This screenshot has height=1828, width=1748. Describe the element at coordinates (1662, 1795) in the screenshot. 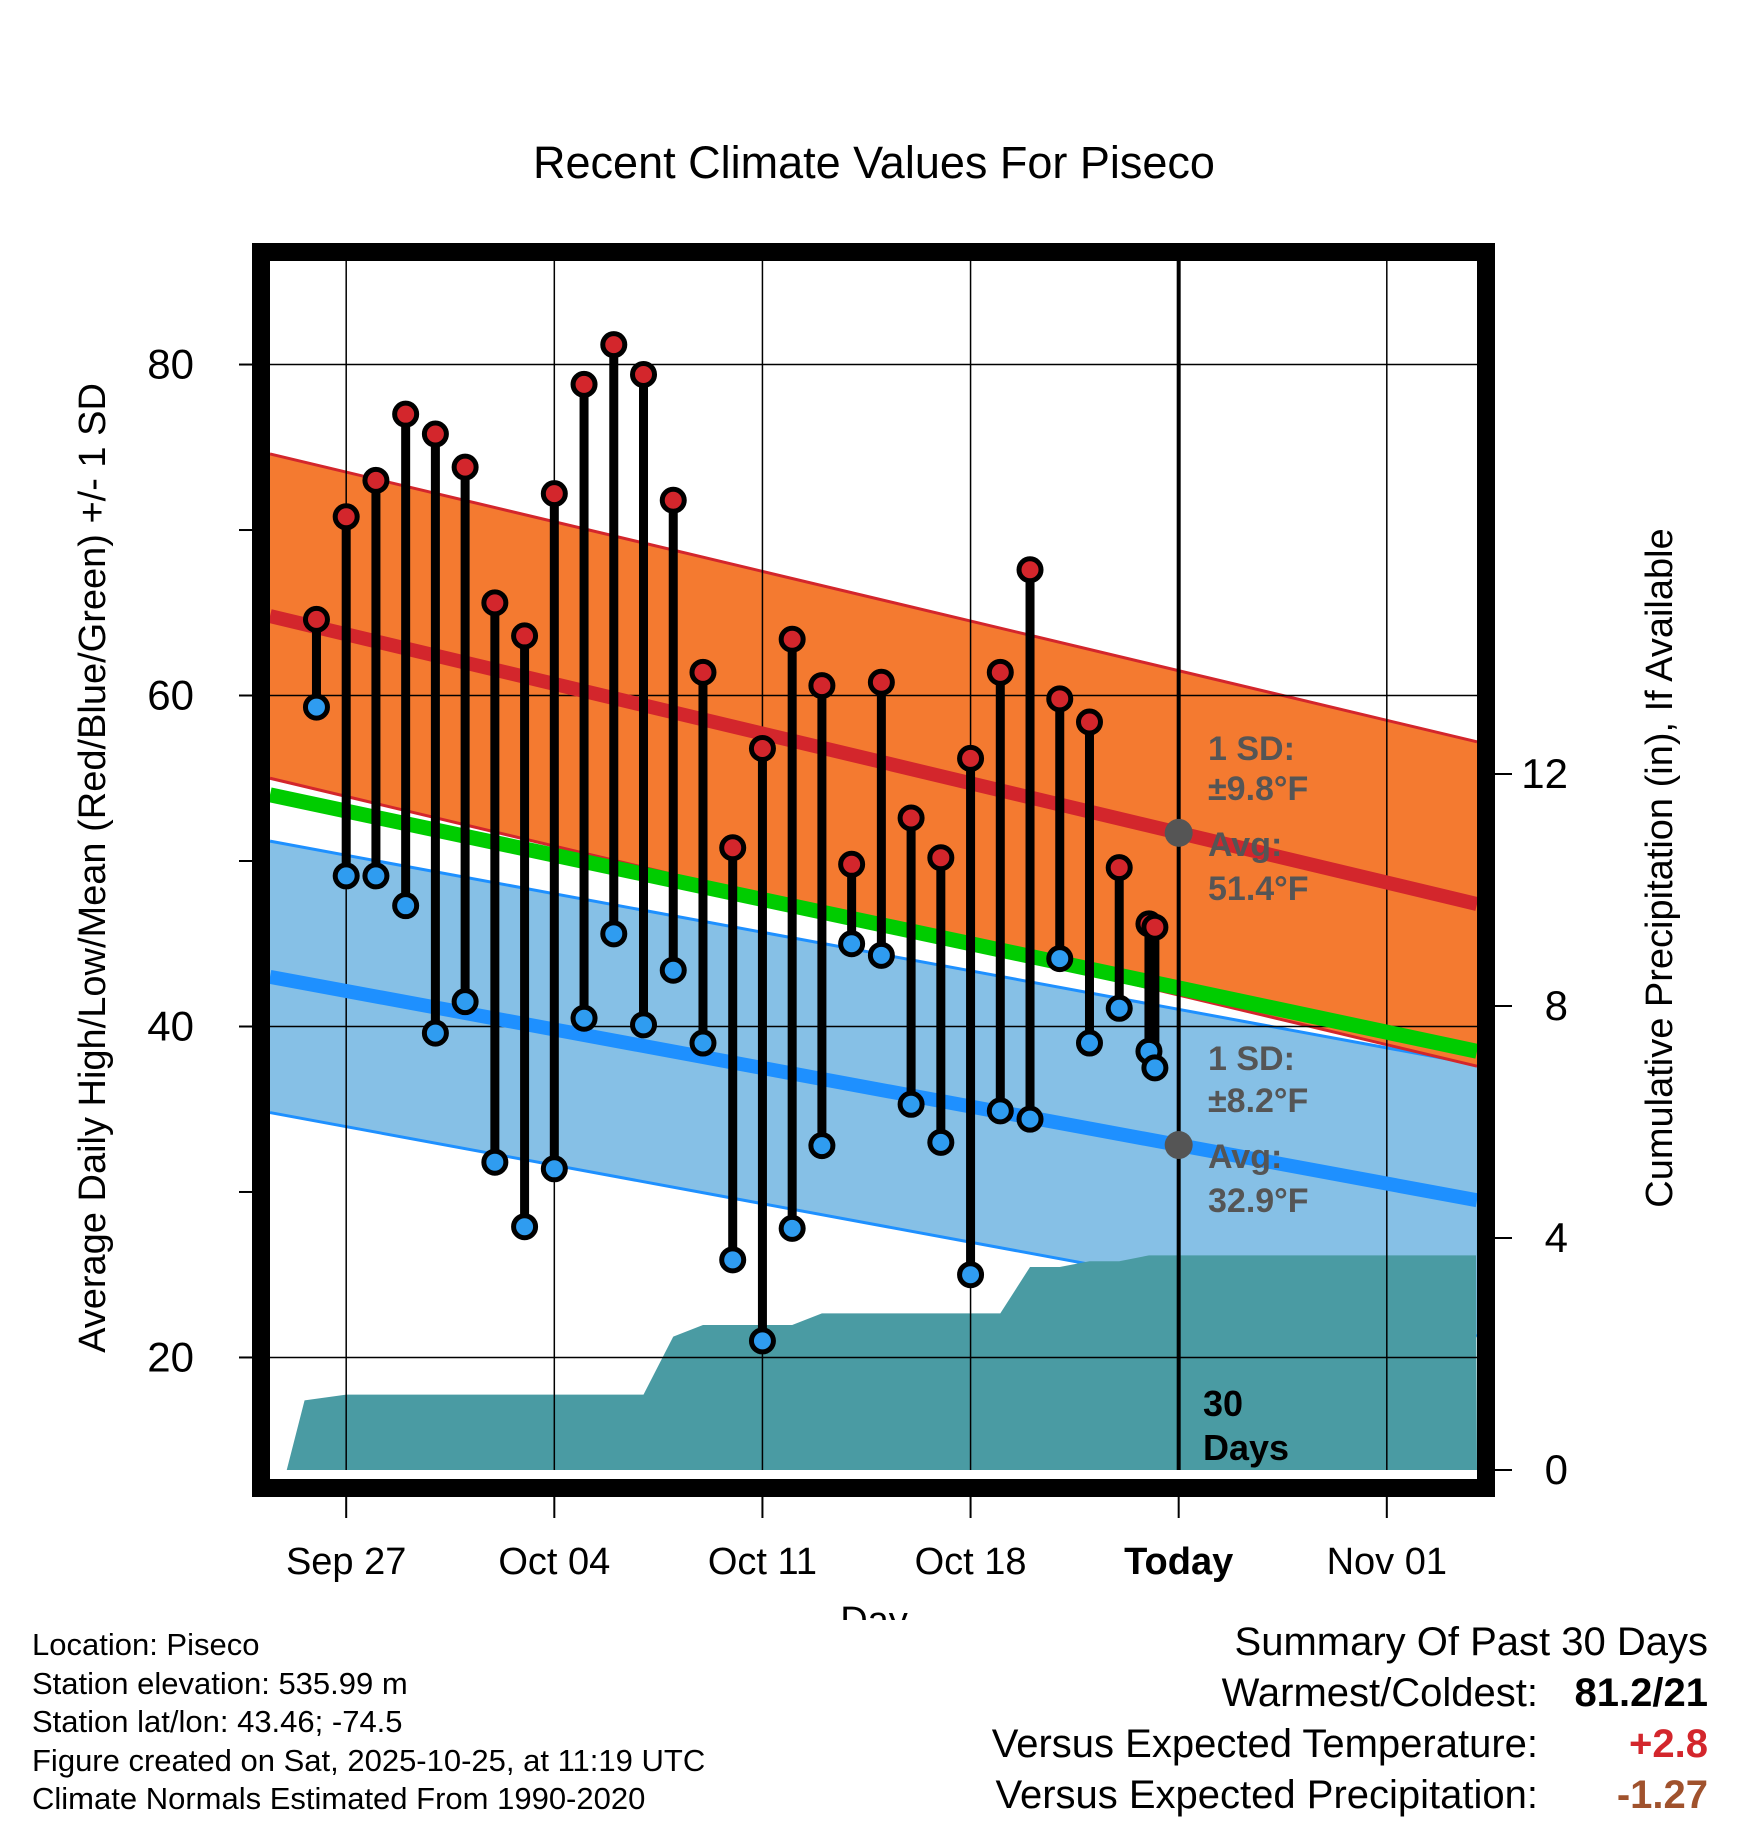

I see `precip-value: -1.27` at that location.